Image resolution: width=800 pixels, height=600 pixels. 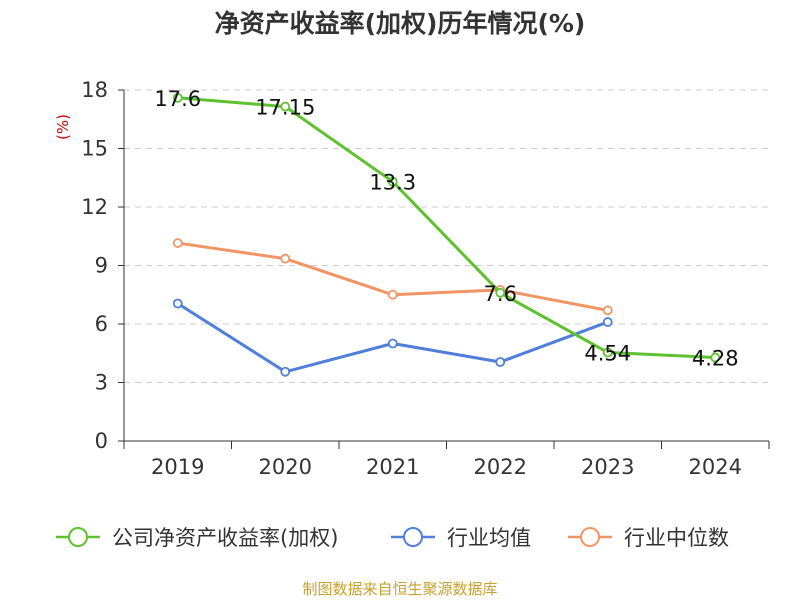 I want to click on y-tick-label: 15, so click(x=94, y=149).